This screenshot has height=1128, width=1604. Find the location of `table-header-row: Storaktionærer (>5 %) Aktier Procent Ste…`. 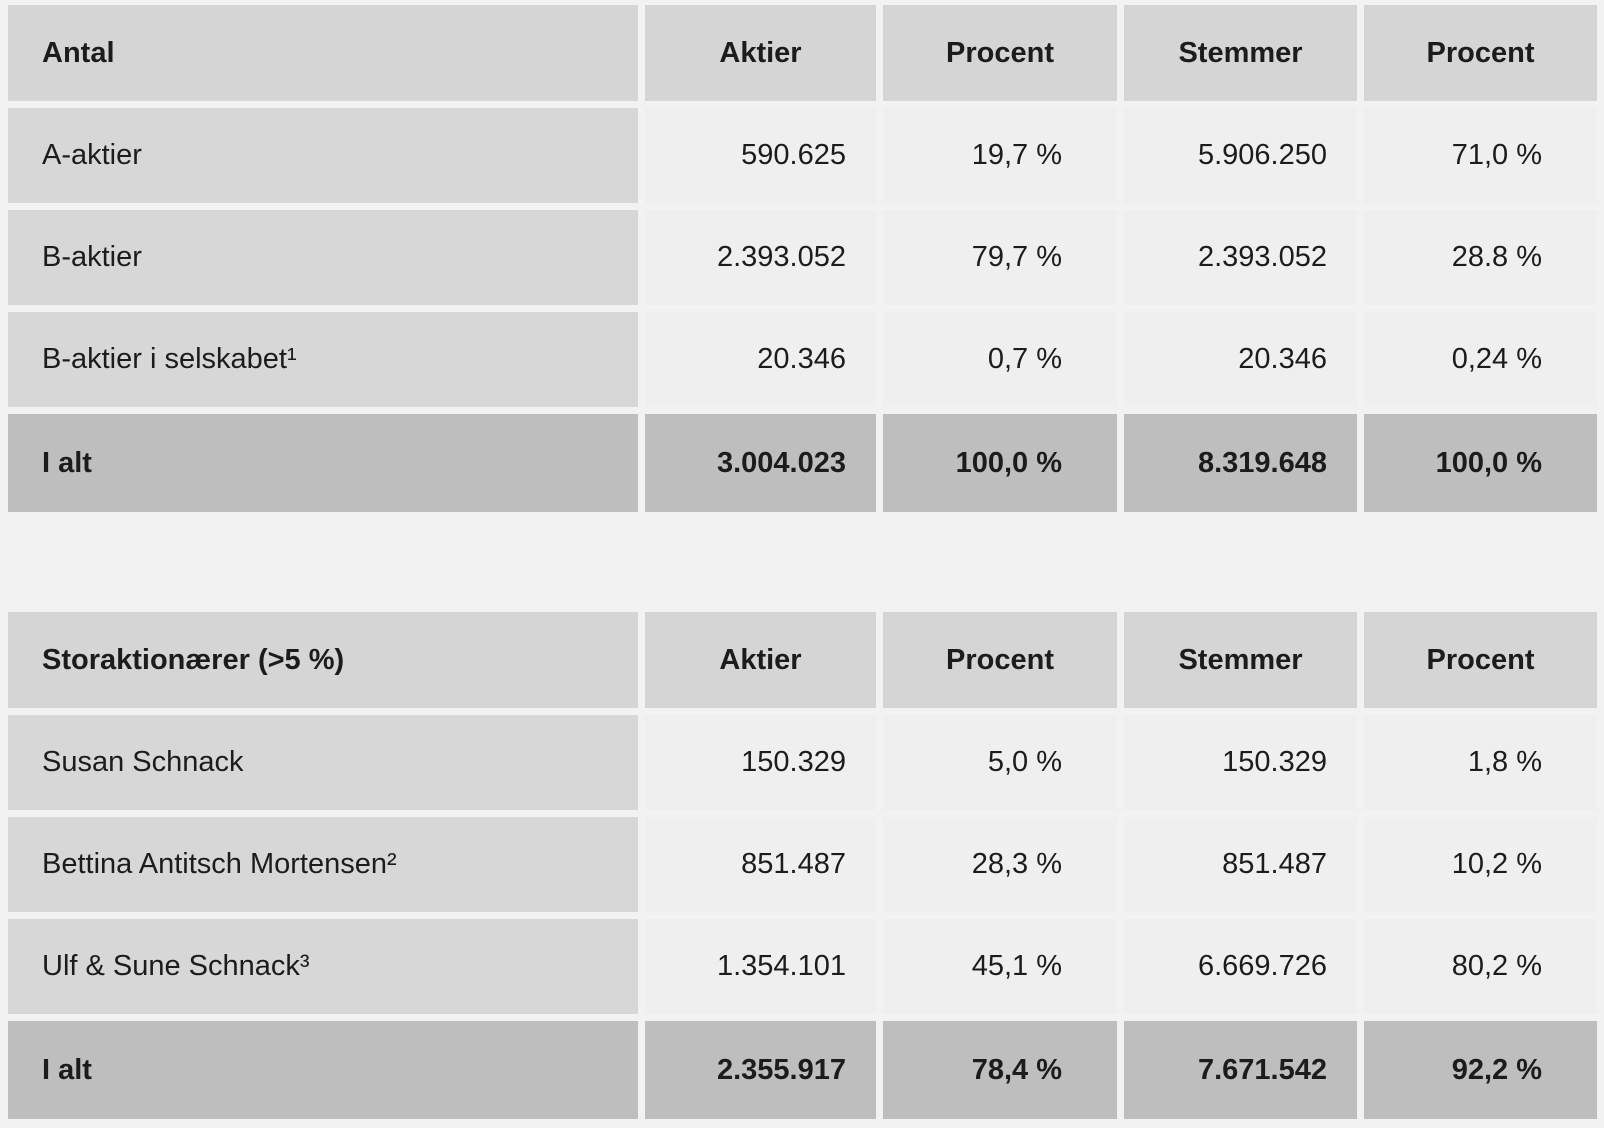

table-header-row: Storaktionærer (>5 %) Aktier Procent Ste… is located at coordinates (802, 660).